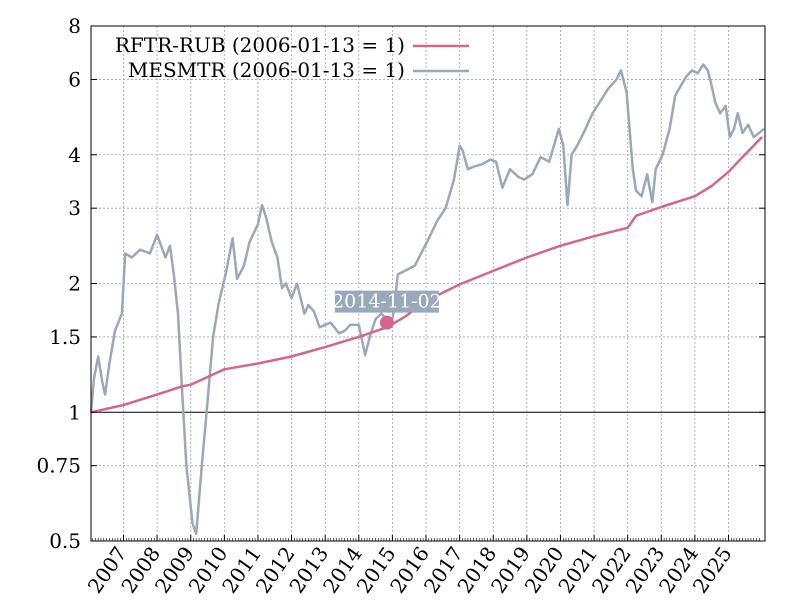 The height and width of the screenshot is (600, 800). Describe the element at coordinates (386, 322) in the screenshot. I see `annotation-marker` at that location.